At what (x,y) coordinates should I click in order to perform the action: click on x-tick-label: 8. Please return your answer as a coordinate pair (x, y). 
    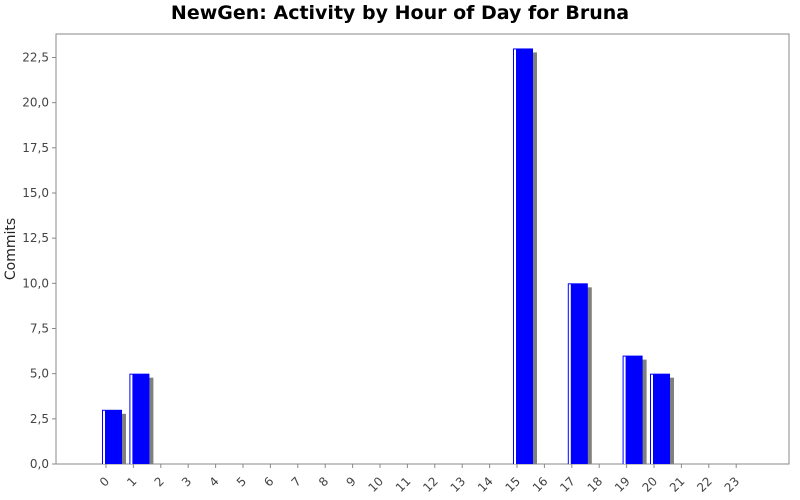
    Looking at the image, I should click on (323, 481).